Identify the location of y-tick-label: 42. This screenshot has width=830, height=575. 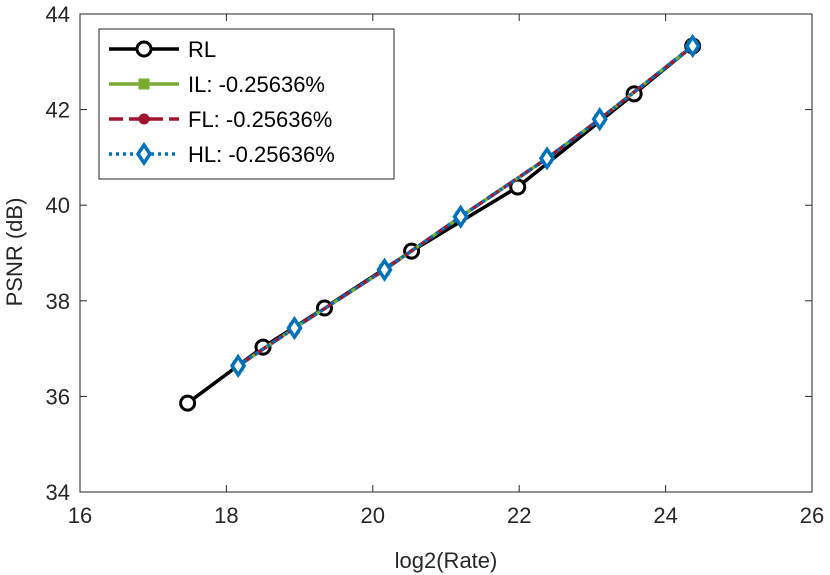
(58, 110).